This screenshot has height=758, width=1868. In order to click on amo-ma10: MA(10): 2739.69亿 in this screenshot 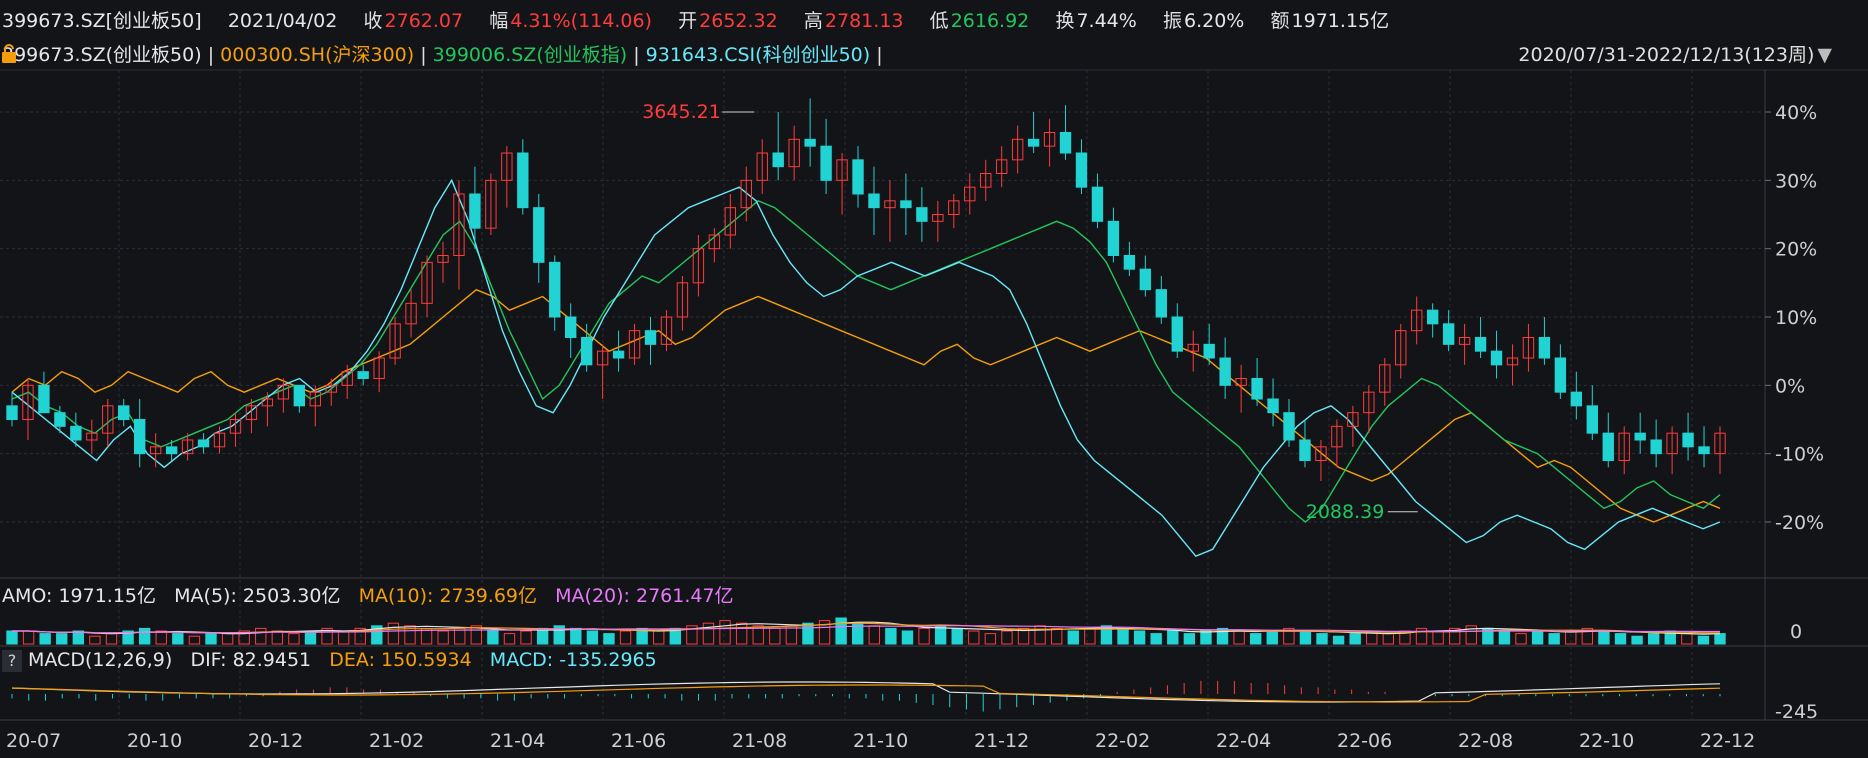, I will do `click(448, 596)`.